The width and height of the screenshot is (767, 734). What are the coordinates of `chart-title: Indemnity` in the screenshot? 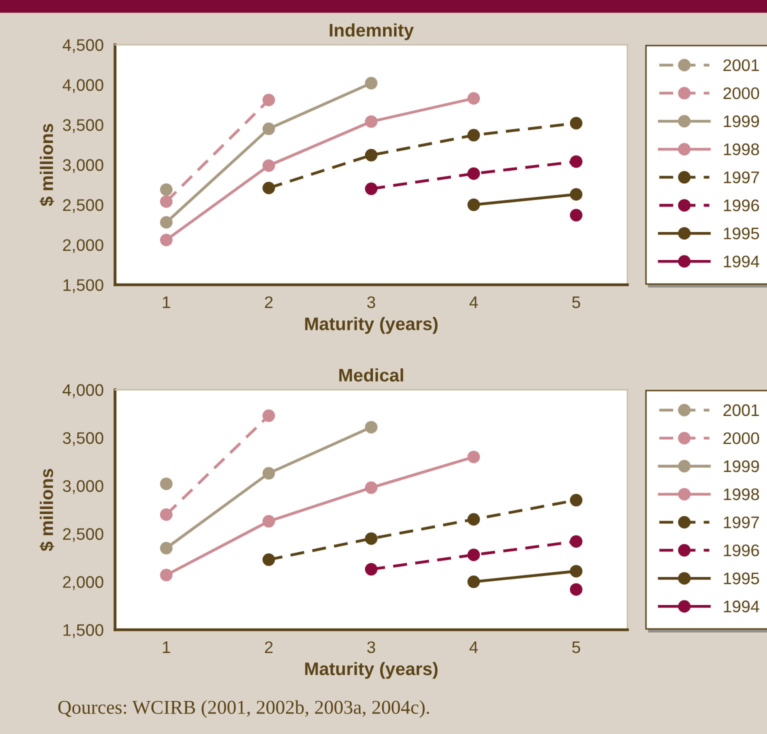 It's located at (372, 31).